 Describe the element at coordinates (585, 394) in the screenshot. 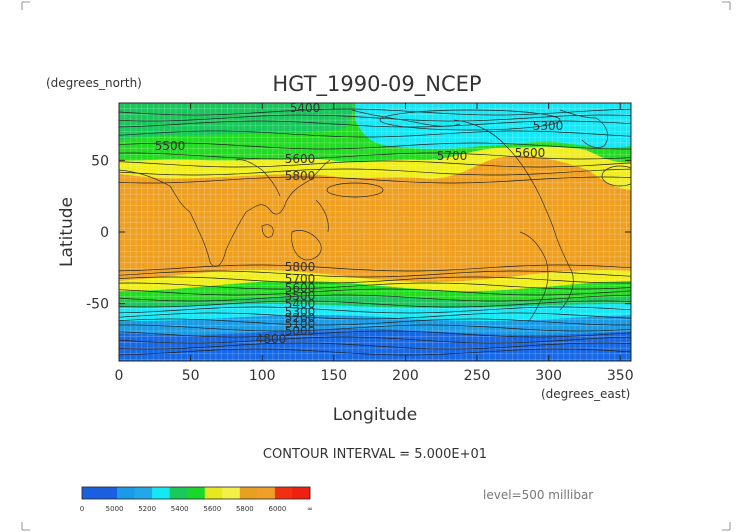

I see `x-units-label: (degrees_east)` at that location.